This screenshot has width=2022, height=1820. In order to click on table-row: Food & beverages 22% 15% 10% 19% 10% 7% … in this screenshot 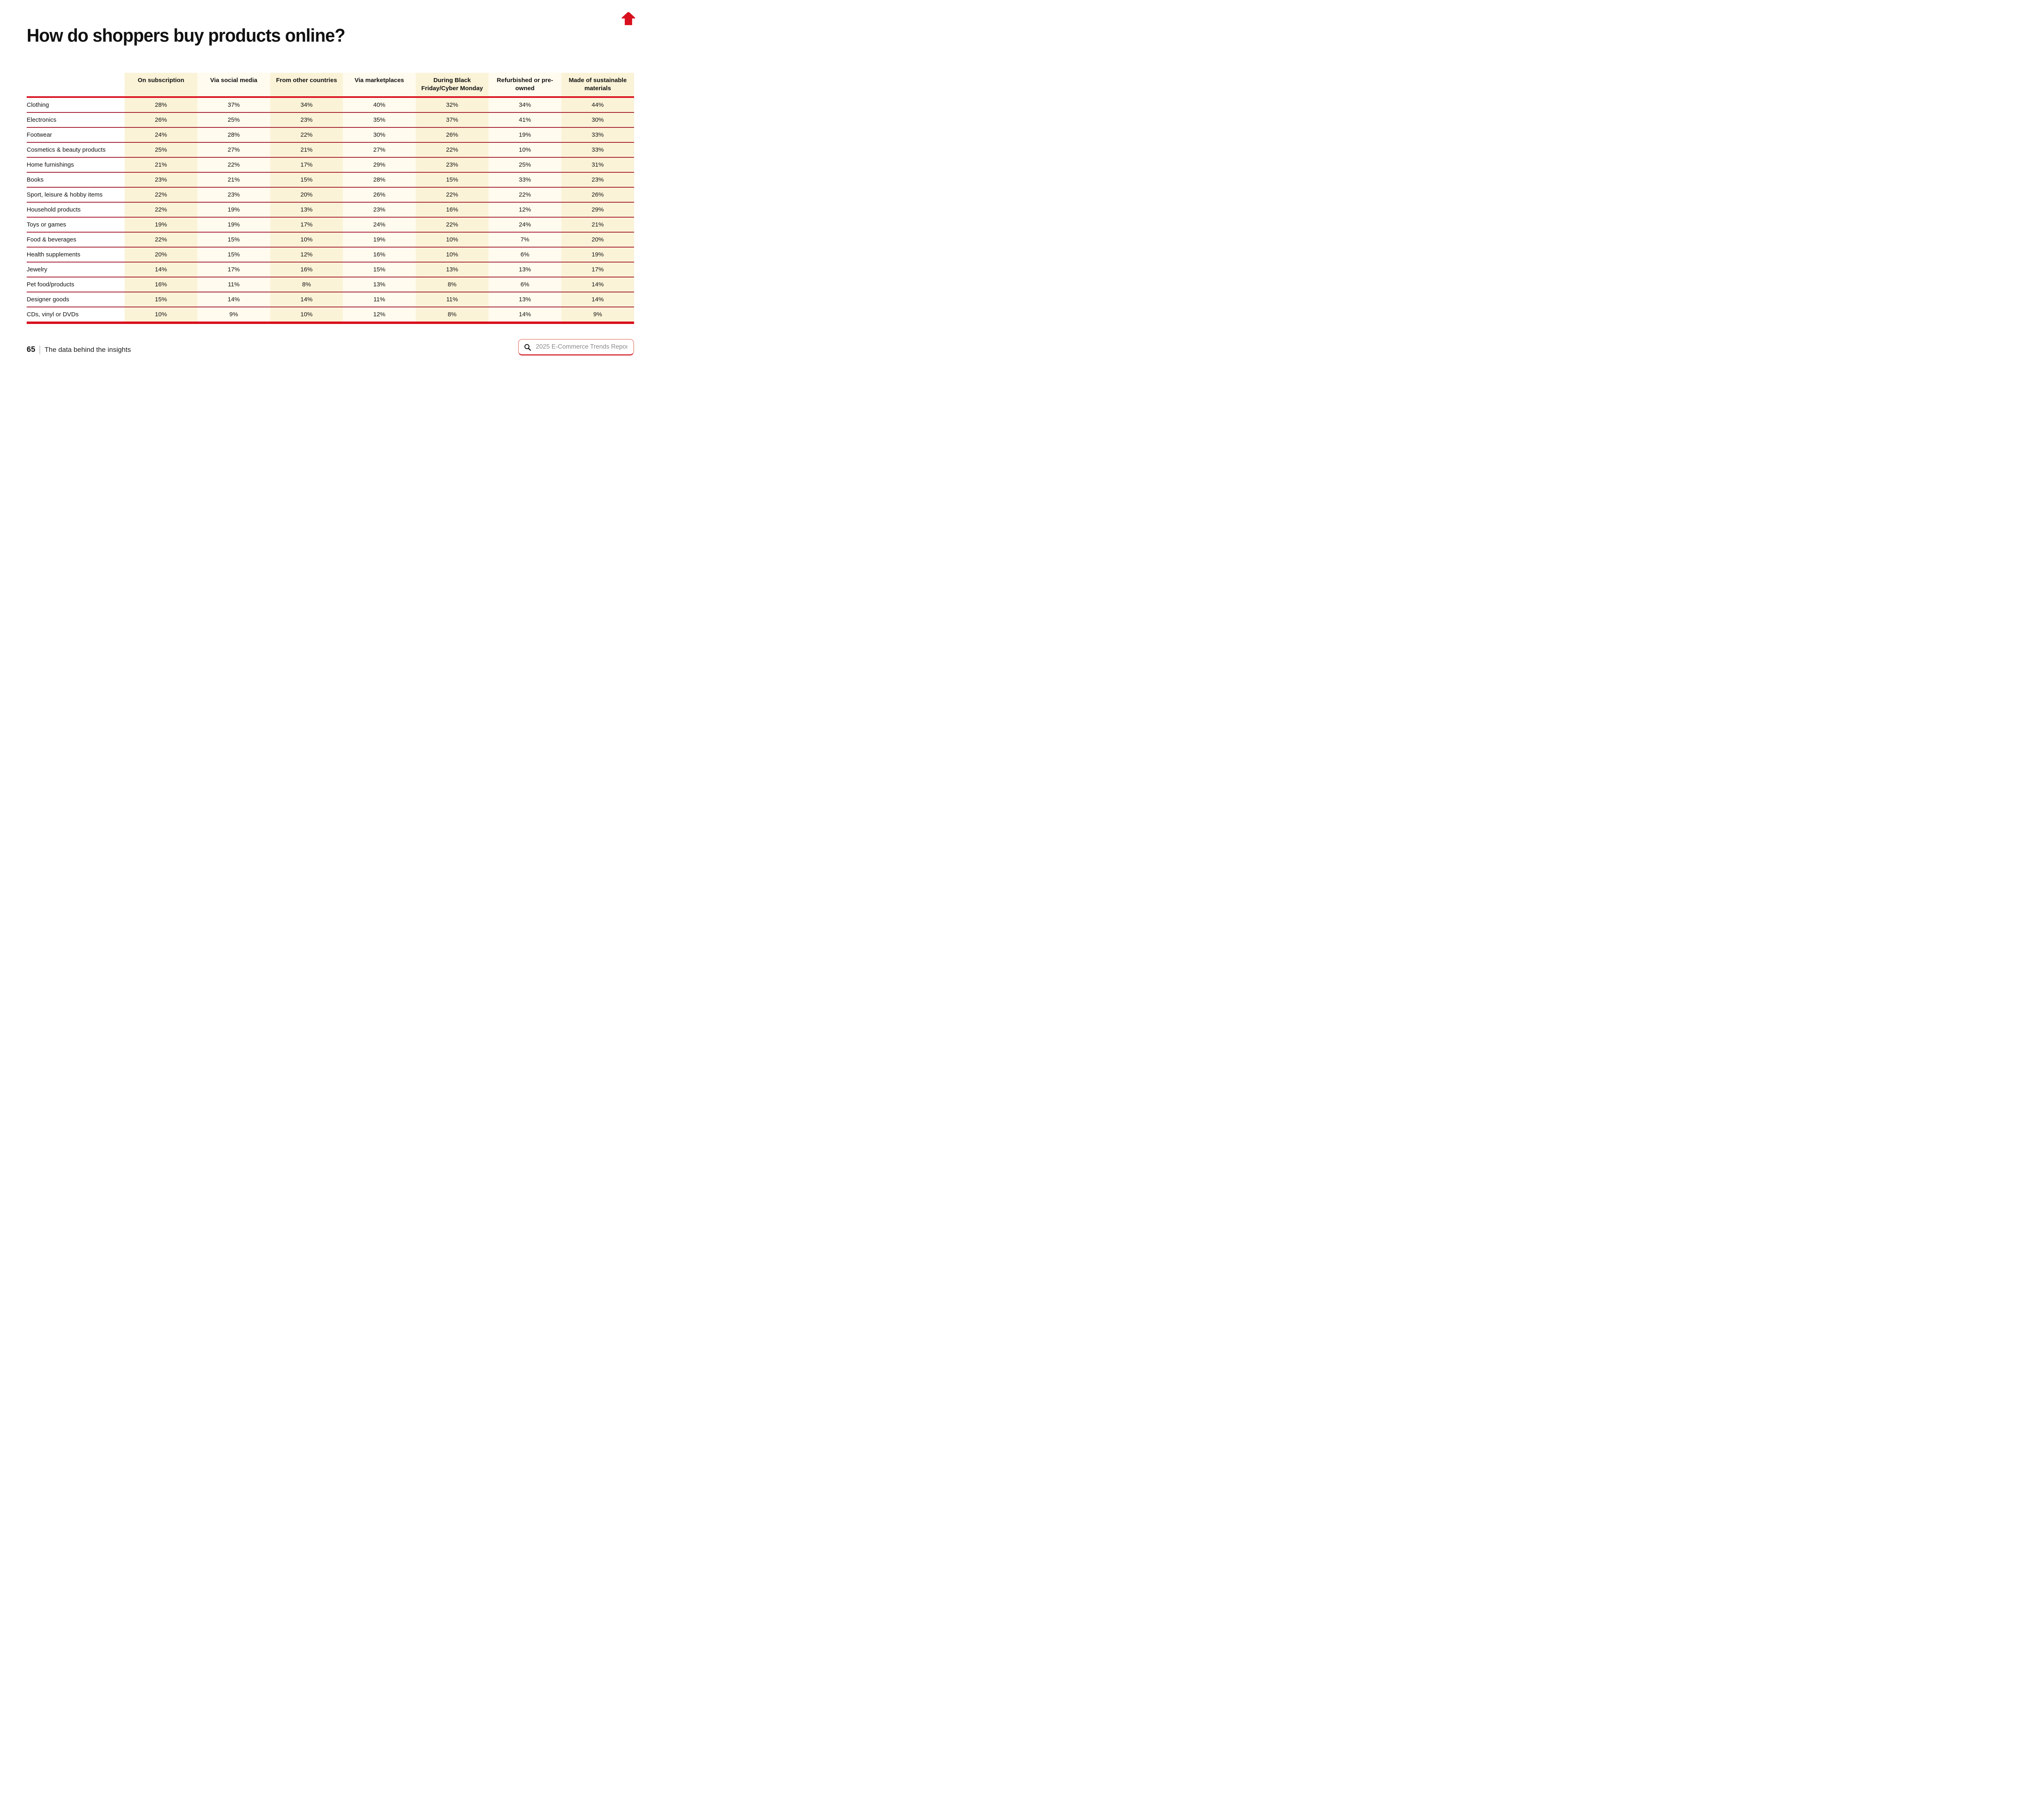, I will do `click(330, 239)`.